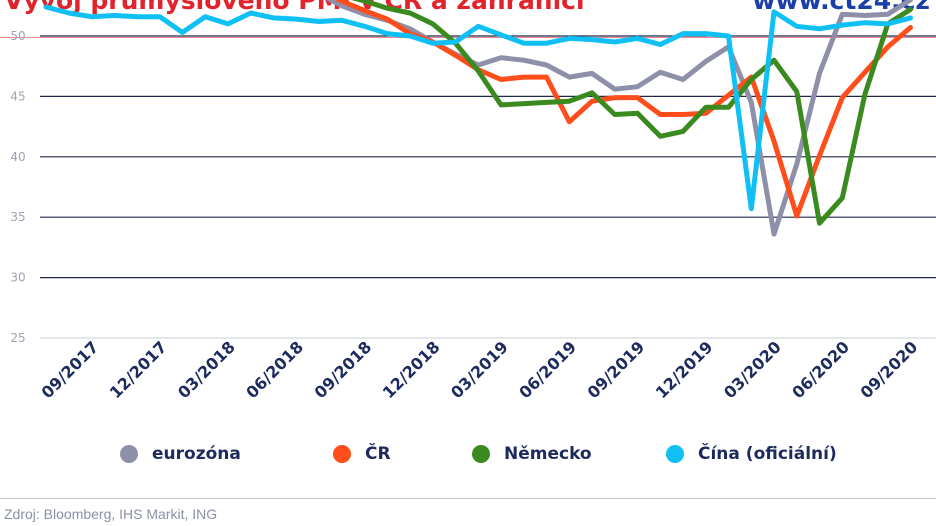  Describe the element at coordinates (684, 369) in the screenshot. I see `x-tick-label: 12/2019` at that location.